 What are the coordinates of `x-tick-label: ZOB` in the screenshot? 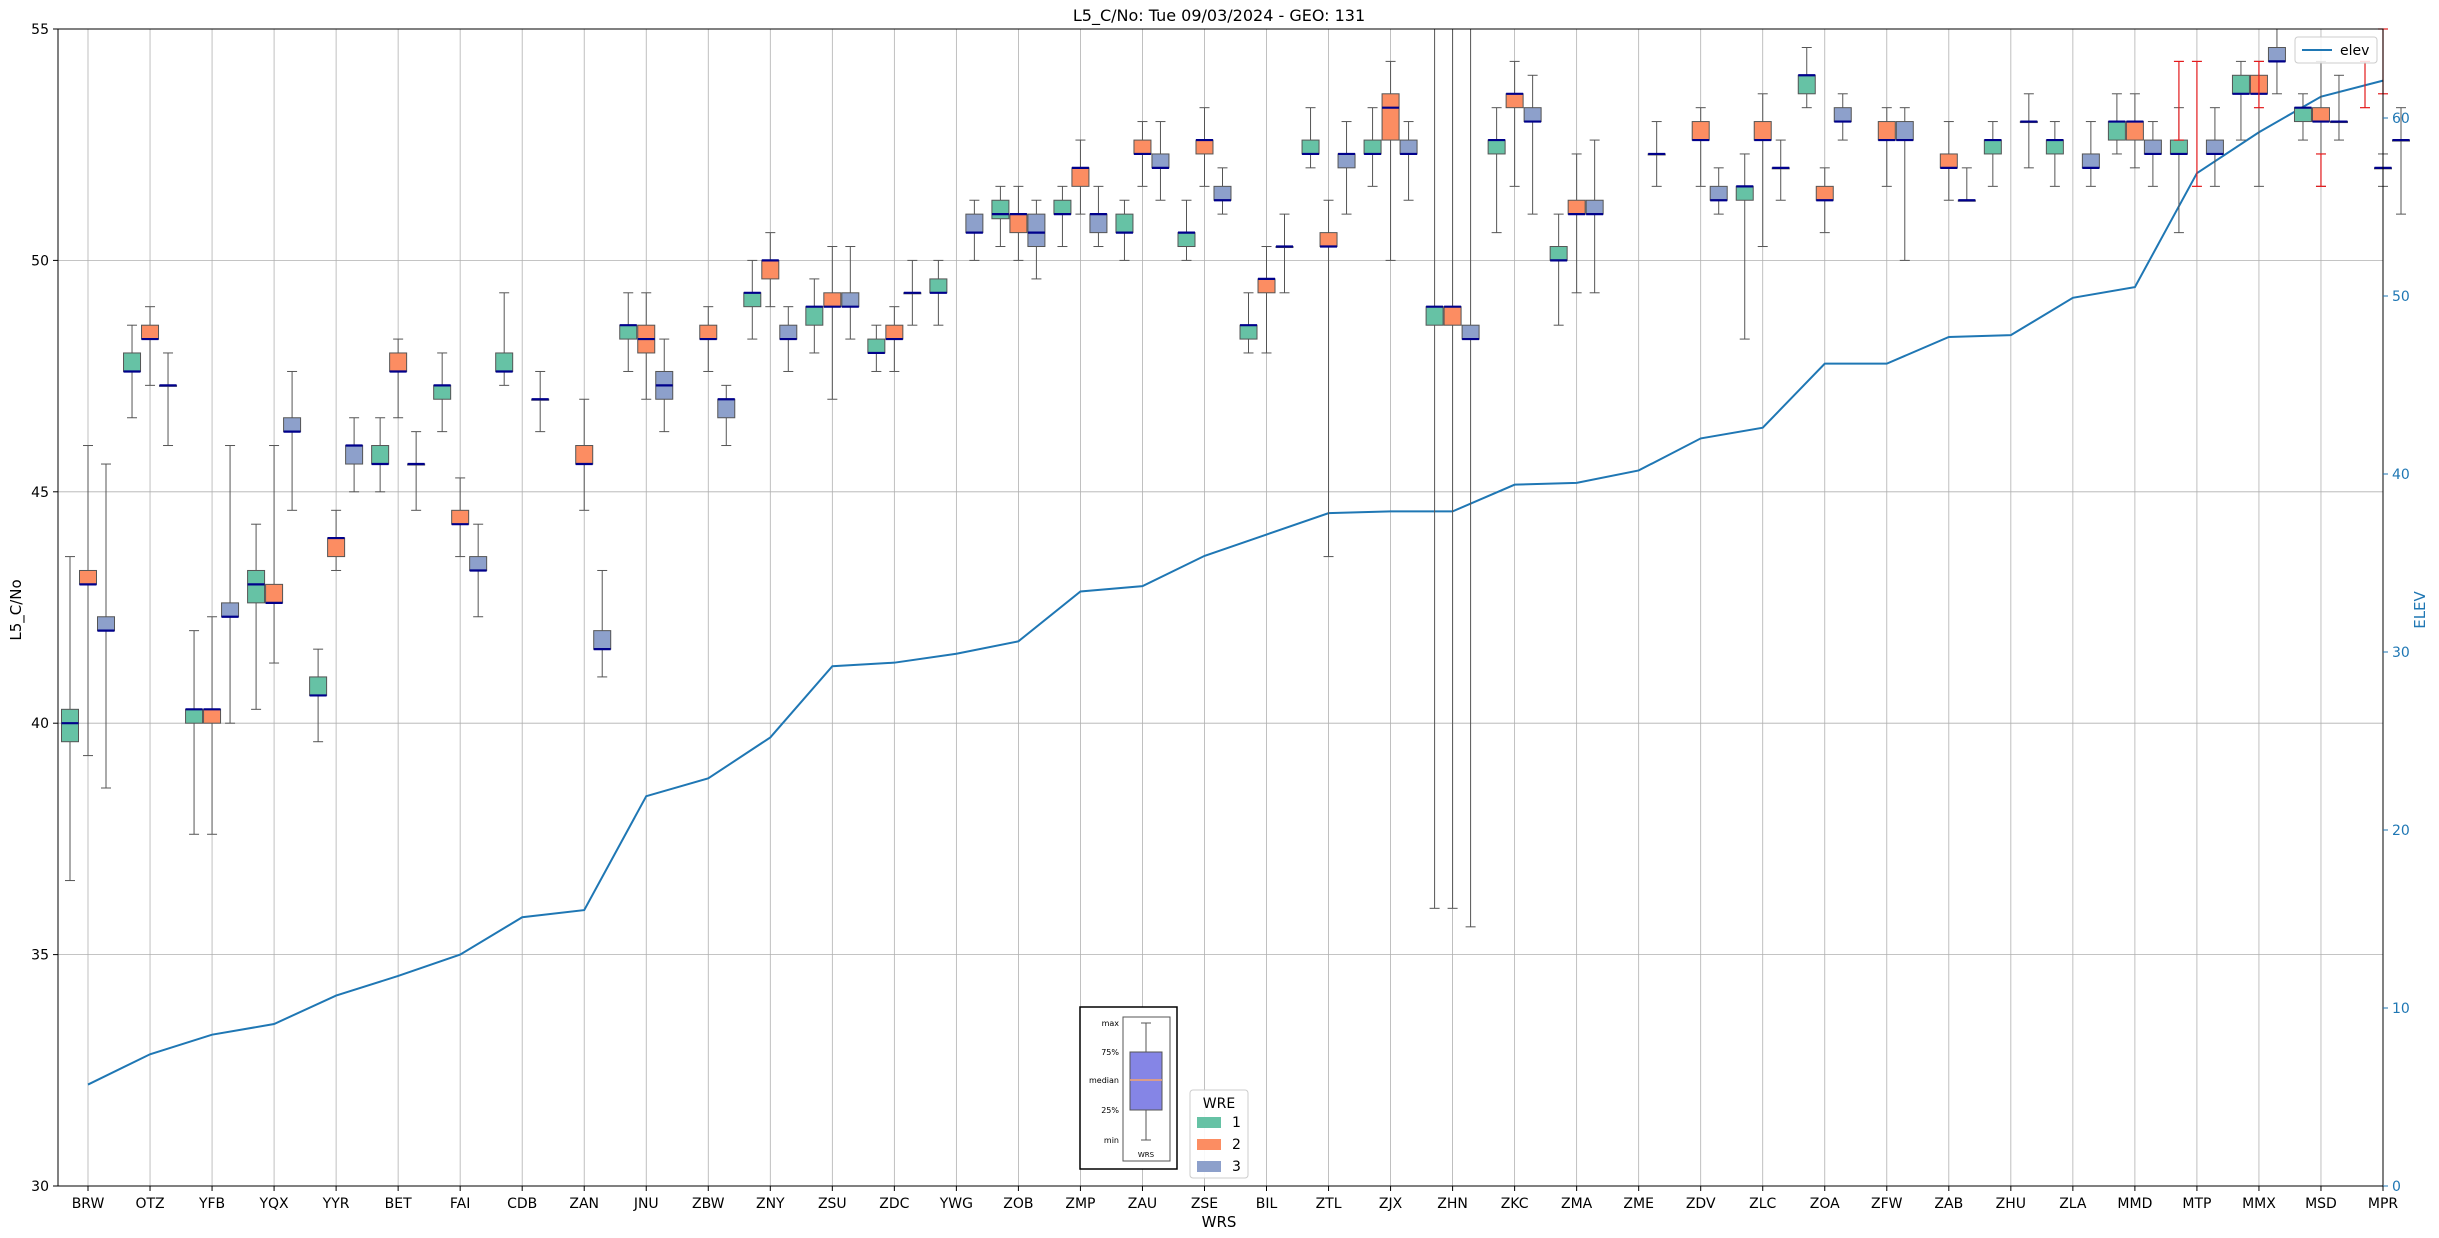 It's located at (1018, 1204).